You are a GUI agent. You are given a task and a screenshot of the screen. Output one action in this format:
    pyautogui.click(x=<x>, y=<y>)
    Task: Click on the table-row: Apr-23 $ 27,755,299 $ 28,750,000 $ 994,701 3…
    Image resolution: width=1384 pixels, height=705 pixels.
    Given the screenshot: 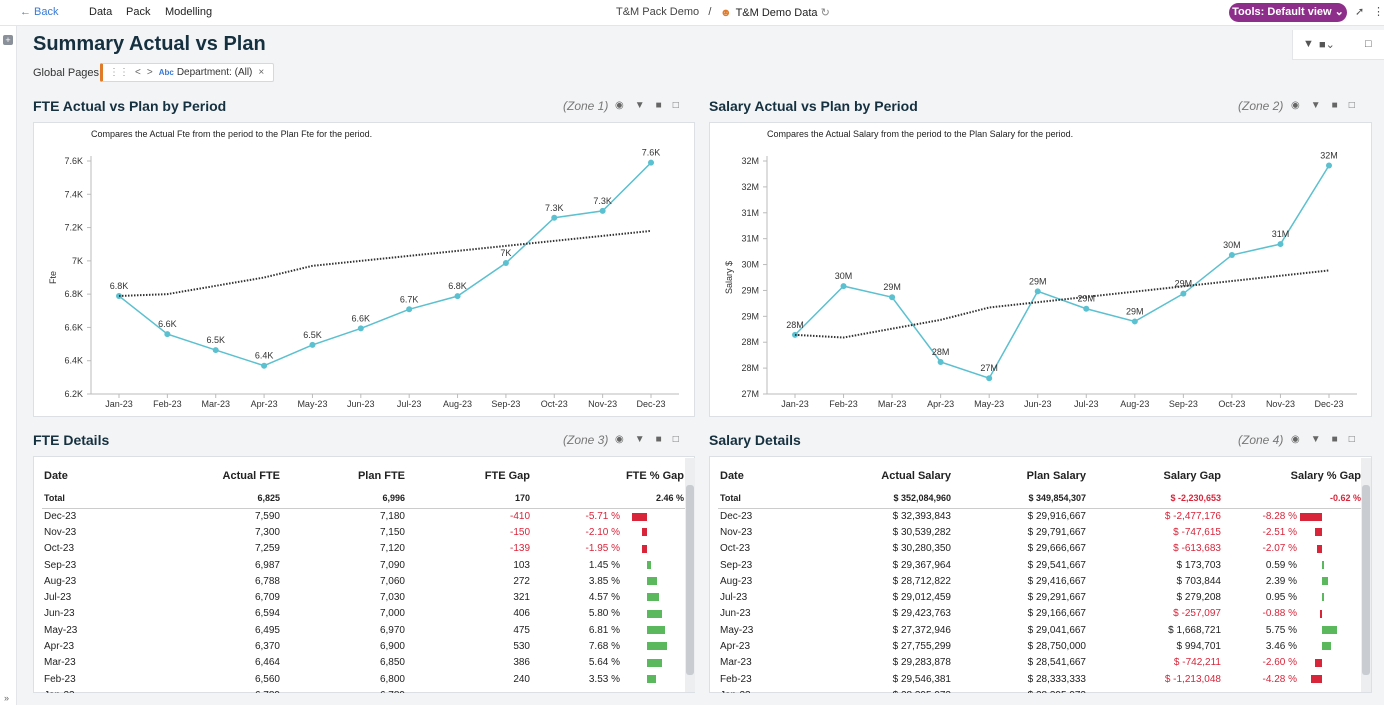 What is the action you would take?
    pyautogui.click(x=1040, y=646)
    